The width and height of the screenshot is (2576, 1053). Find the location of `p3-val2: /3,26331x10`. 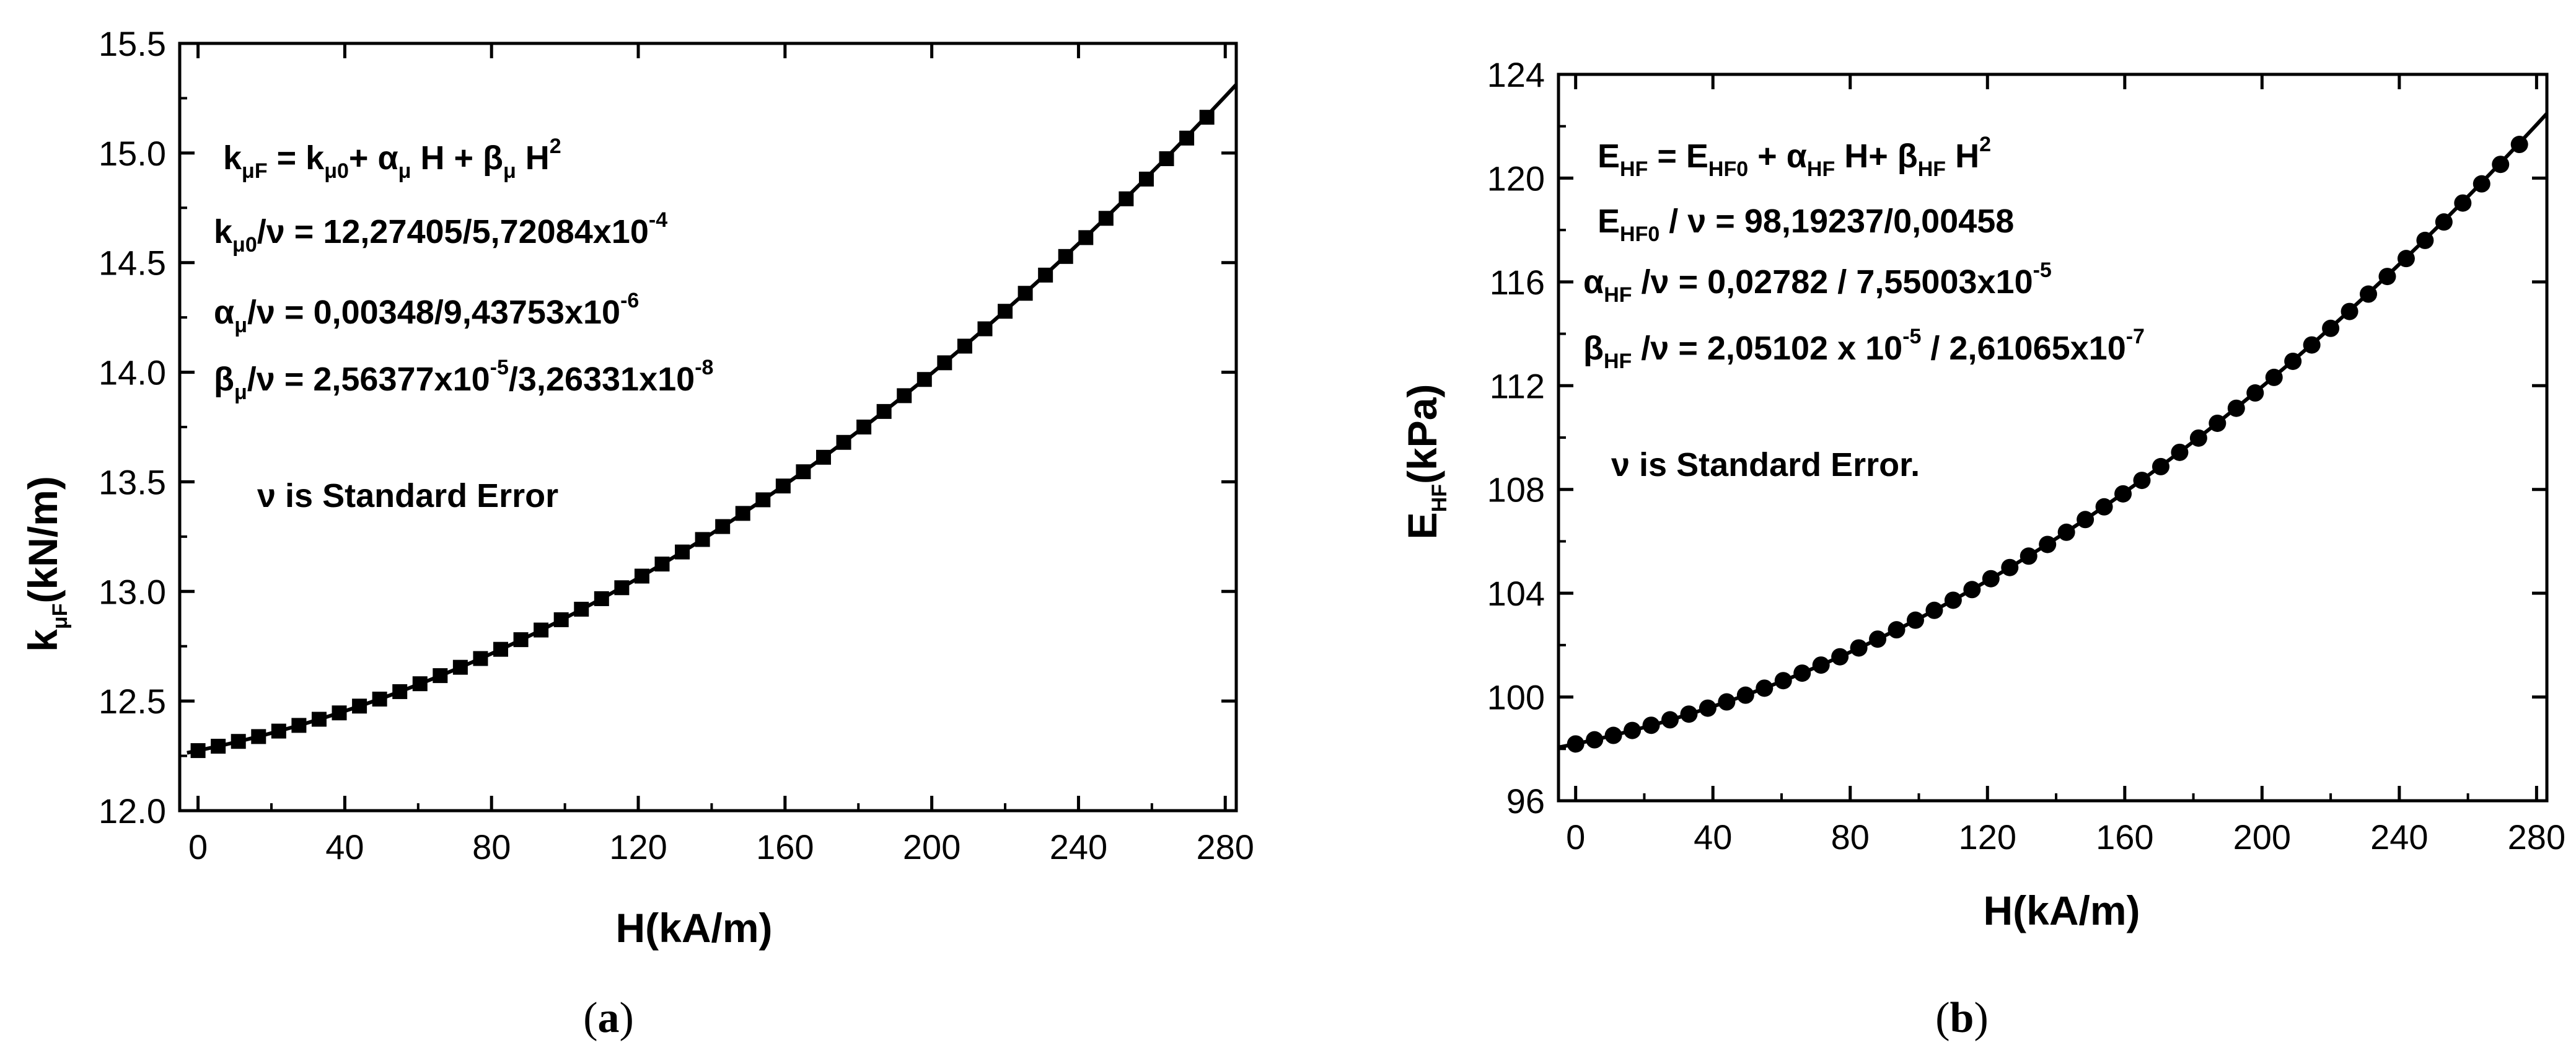

p3-val2: /3,26331x10 is located at coordinates (602, 380).